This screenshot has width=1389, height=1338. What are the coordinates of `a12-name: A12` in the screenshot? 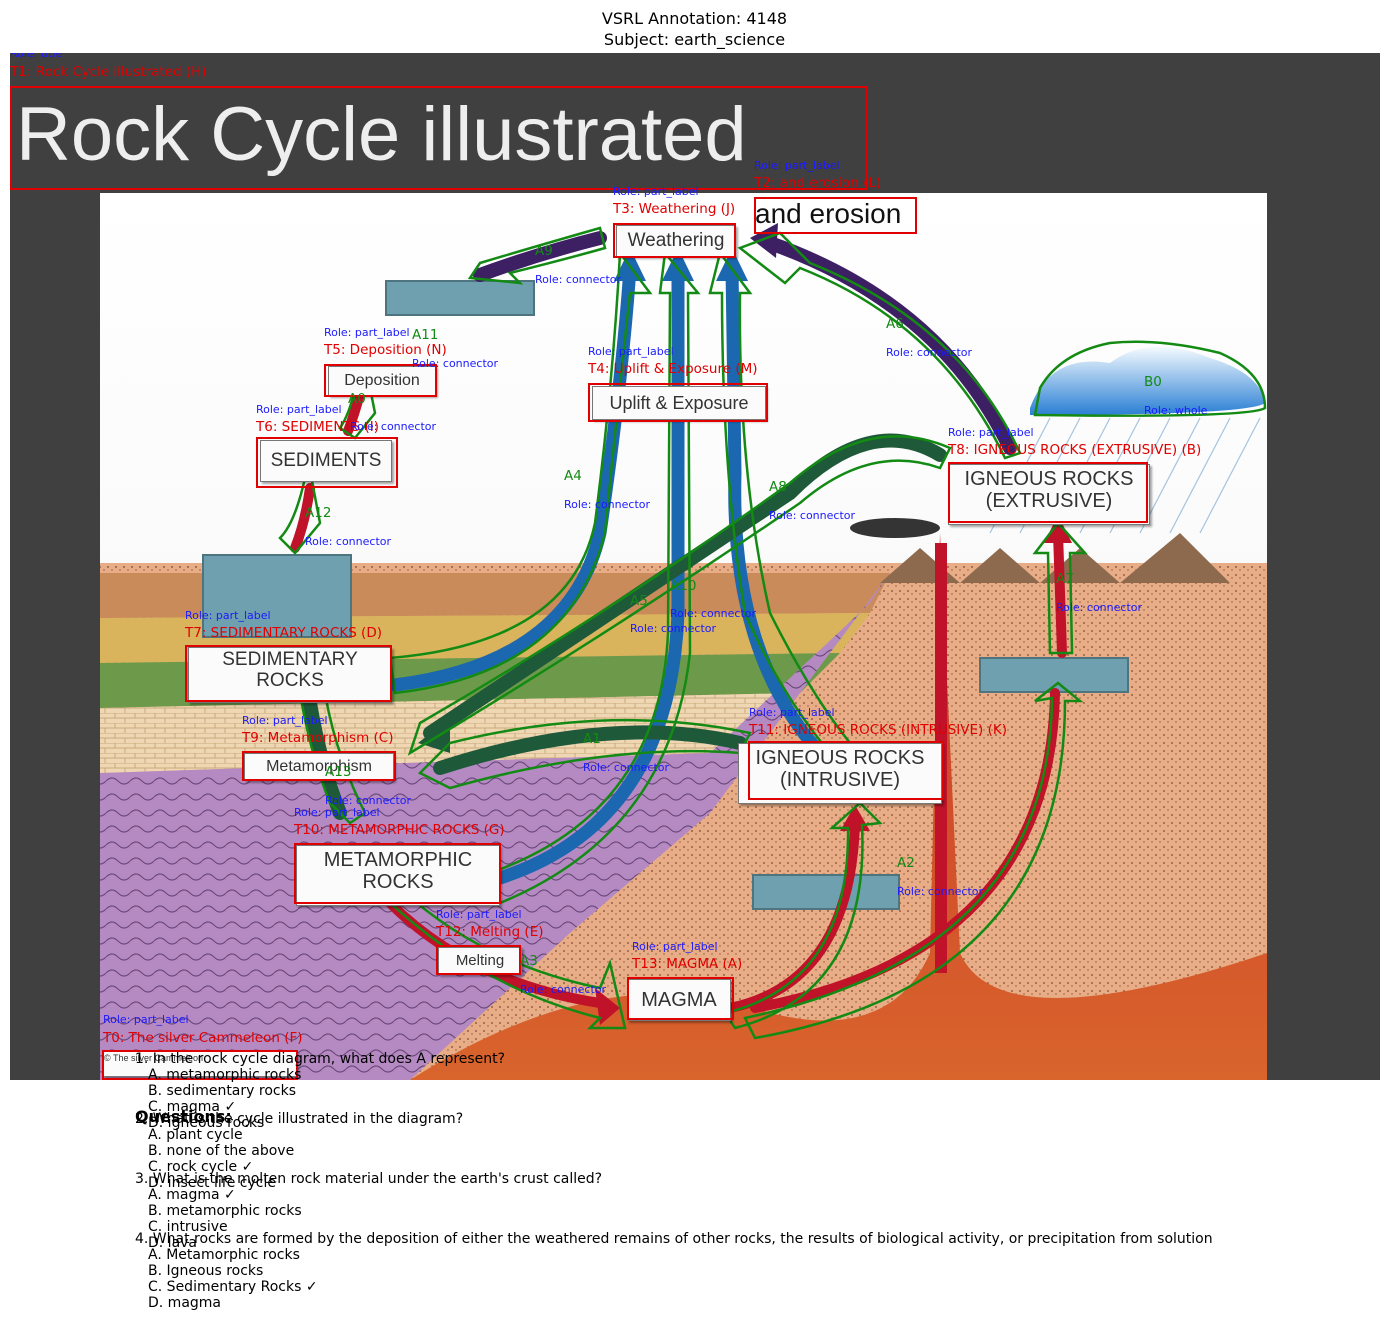 It's located at (318, 513).